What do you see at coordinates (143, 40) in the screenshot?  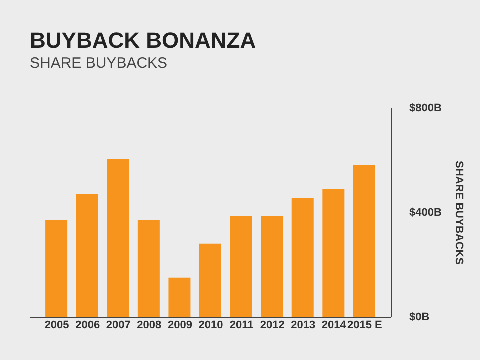 I see `chart-title: BUYBACK BONANZA` at bounding box center [143, 40].